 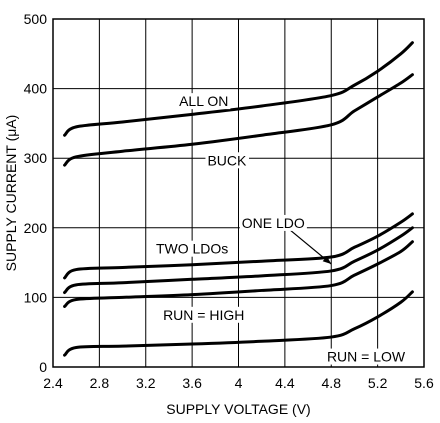 What do you see at coordinates (36, 19) in the screenshot?
I see `y-tick-label: 500` at bounding box center [36, 19].